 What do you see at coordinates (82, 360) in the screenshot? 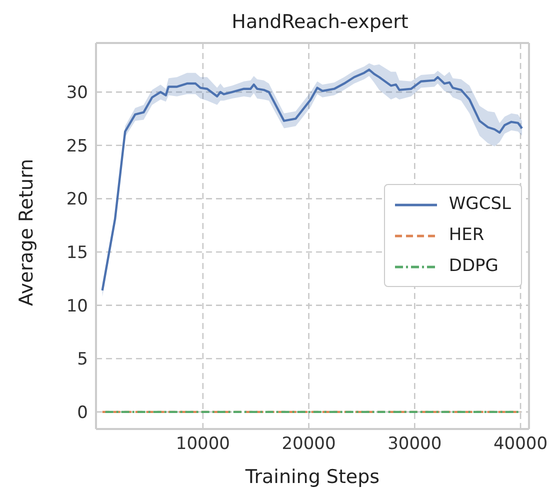
I see `y-tick-label: 5` at bounding box center [82, 360].